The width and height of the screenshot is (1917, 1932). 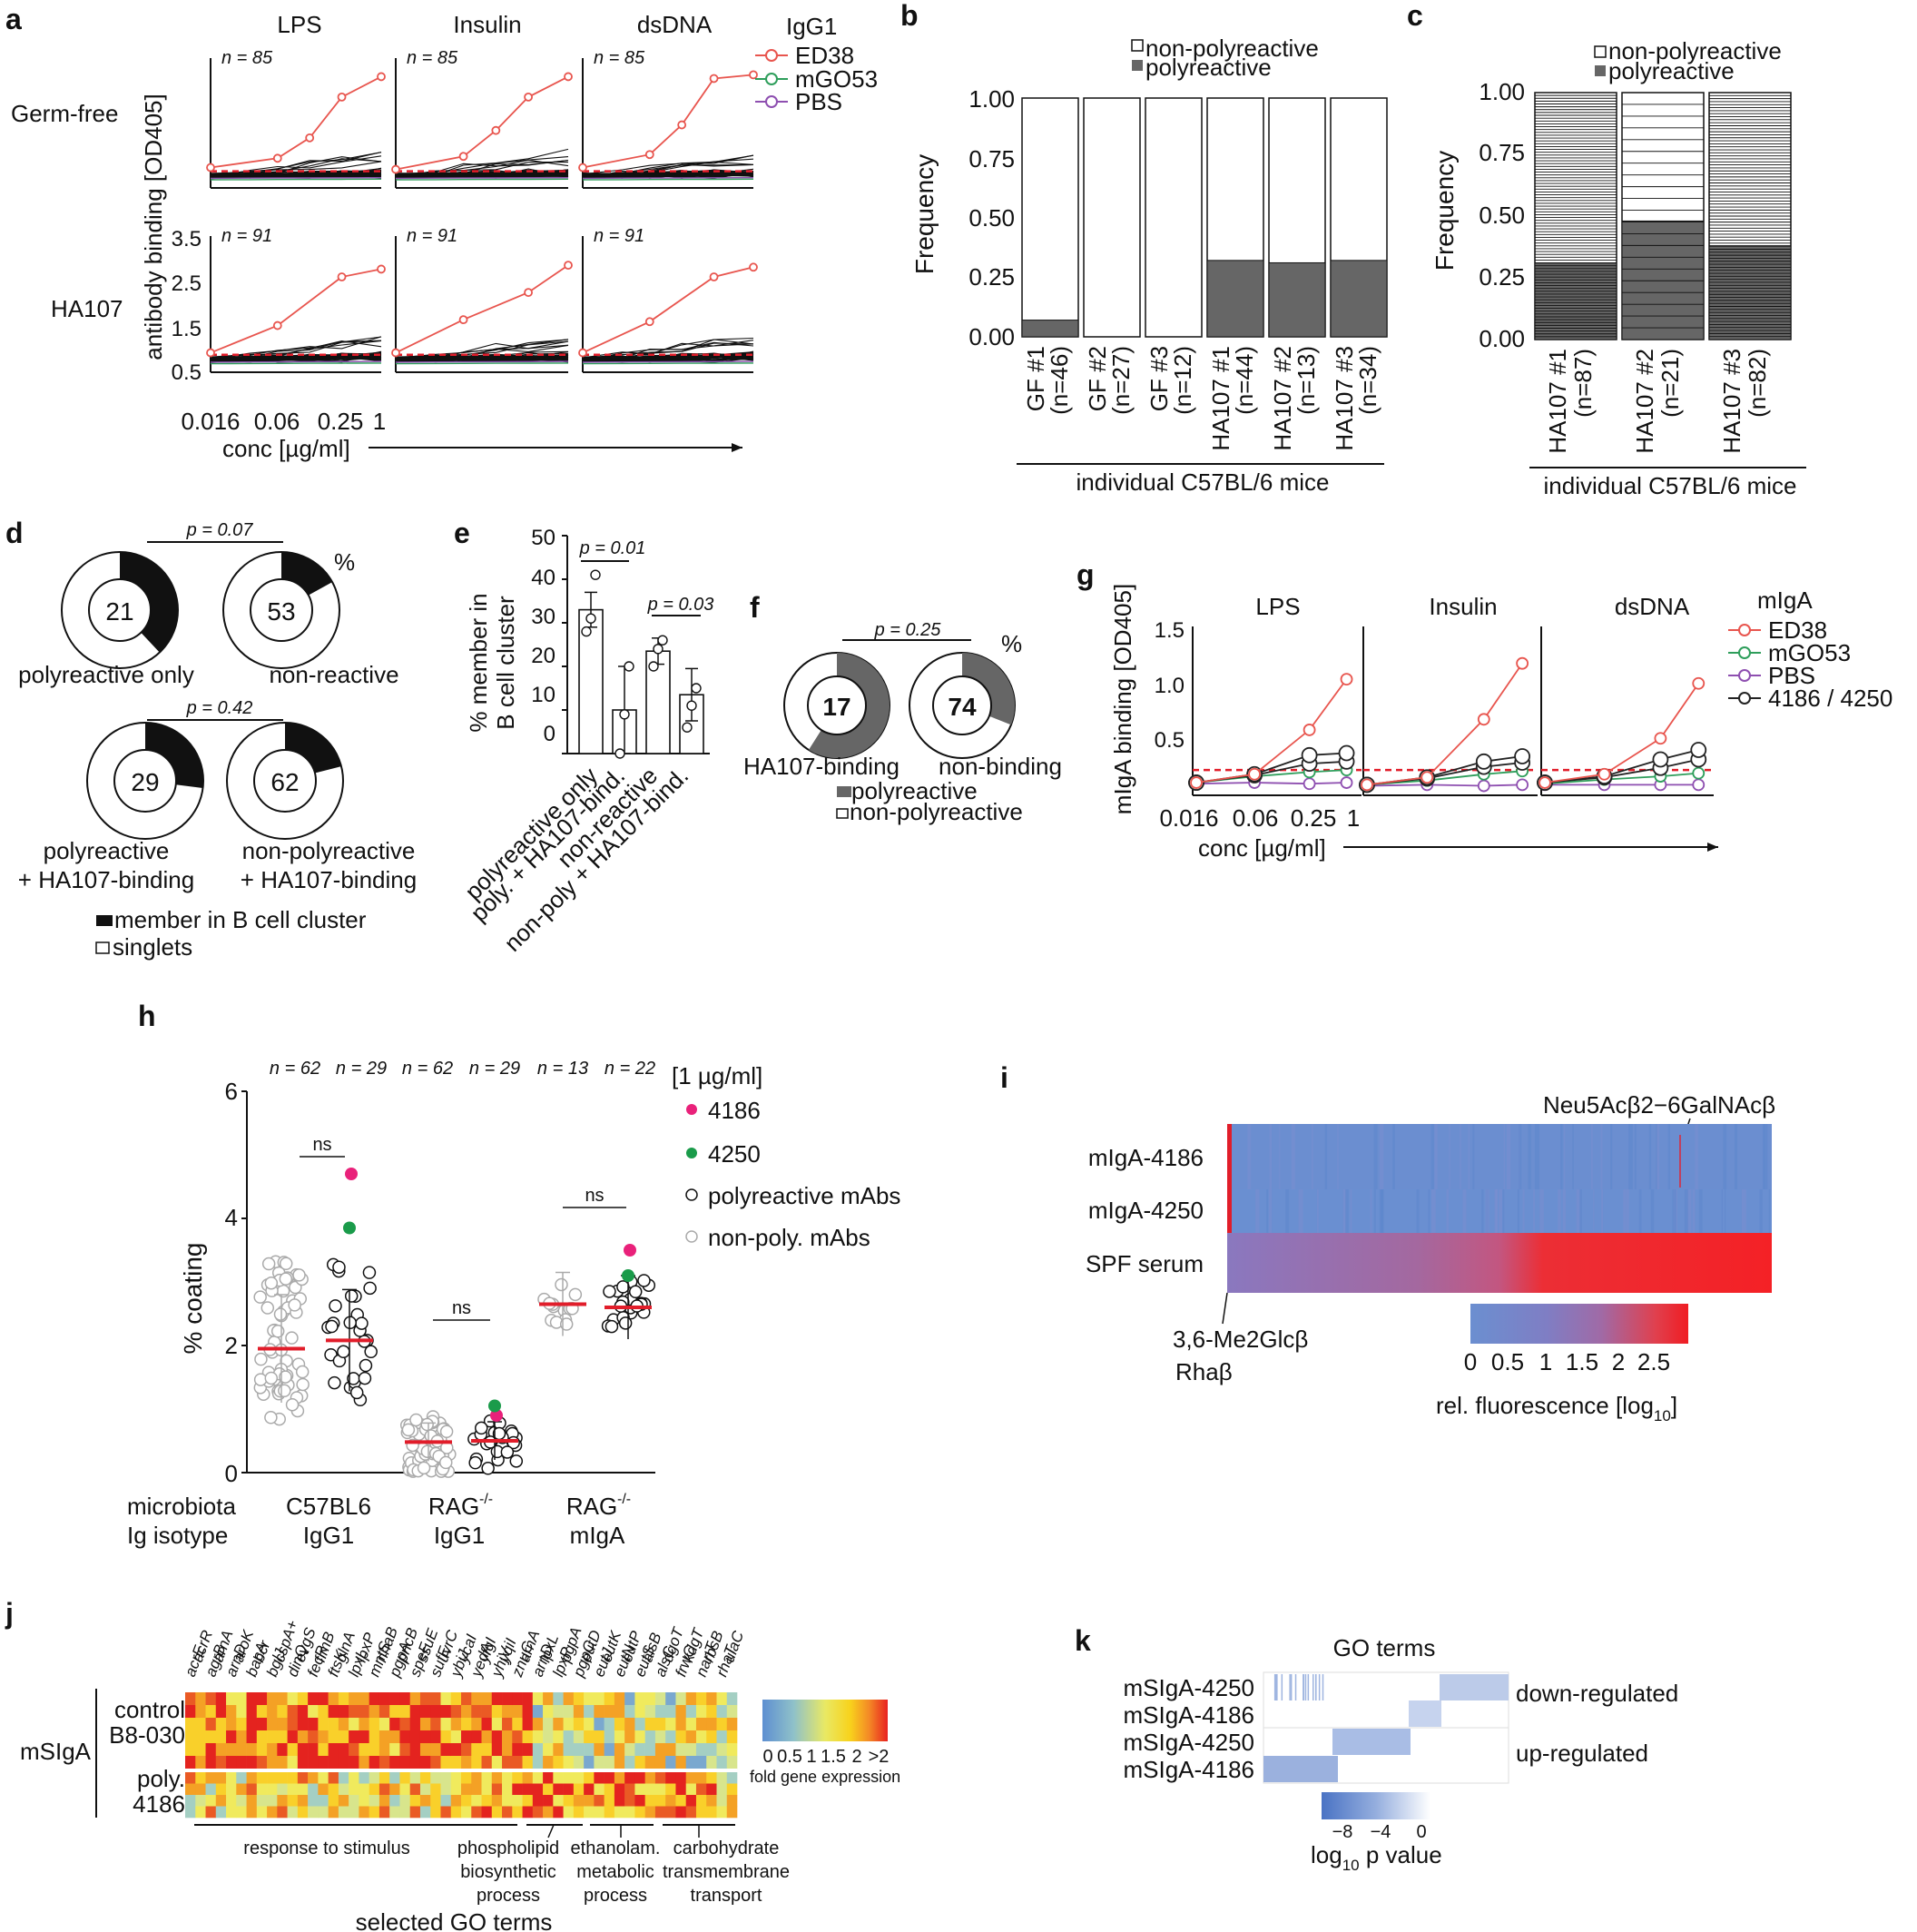 What do you see at coordinates (1122, 699) in the screenshot?
I see `g-y-axis-label: mIgA binding [OD405]` at bounding box center [1122, 699].